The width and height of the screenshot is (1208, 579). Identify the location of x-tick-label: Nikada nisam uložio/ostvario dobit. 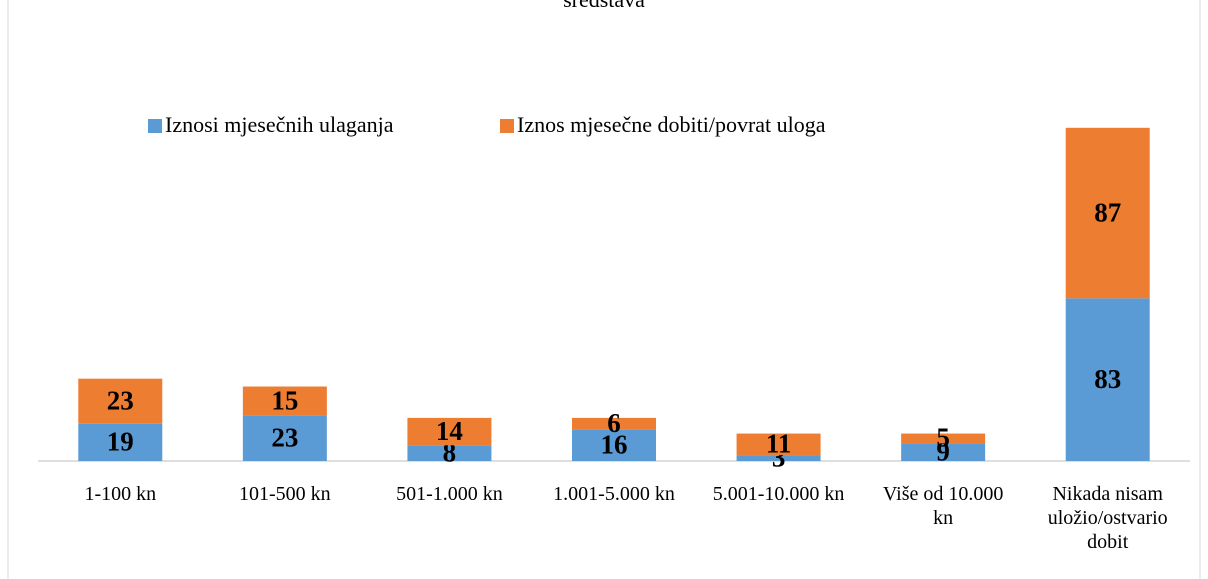
(1107, 518).